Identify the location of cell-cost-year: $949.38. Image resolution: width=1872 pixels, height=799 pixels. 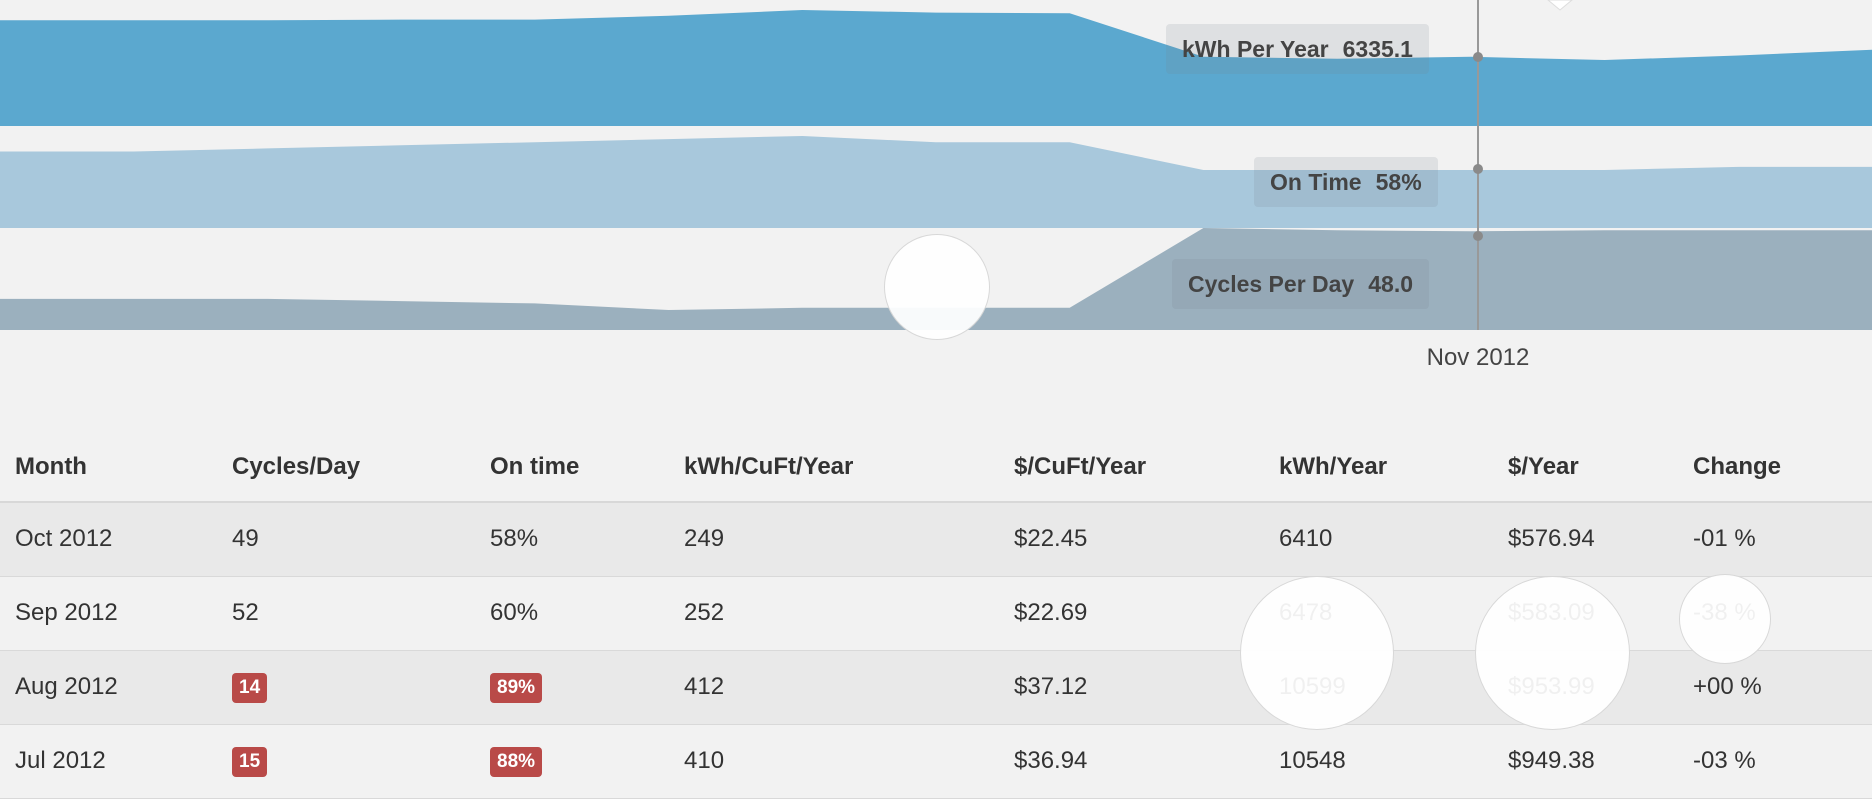
(1585, 761).